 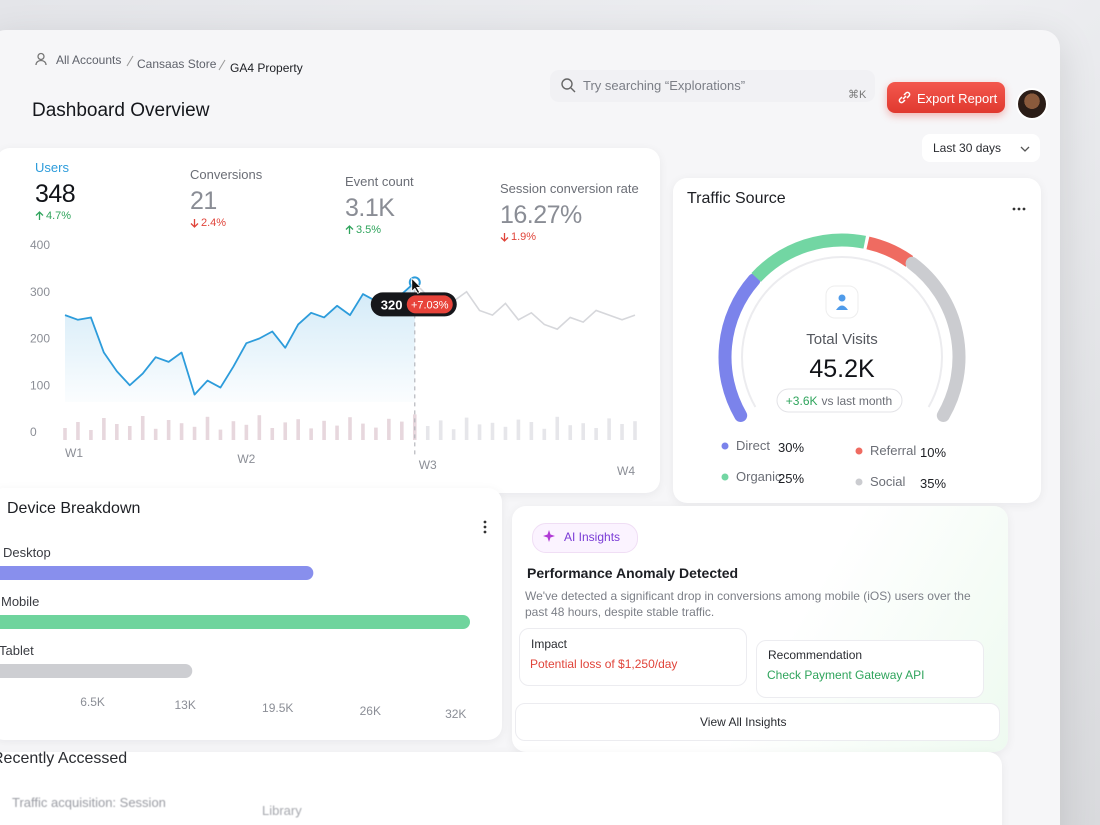 What do you see at coordinates (89, 60) in the screenshot?
I see `breadcrumb-item: All Accounts` at bounding box center [89, 60].